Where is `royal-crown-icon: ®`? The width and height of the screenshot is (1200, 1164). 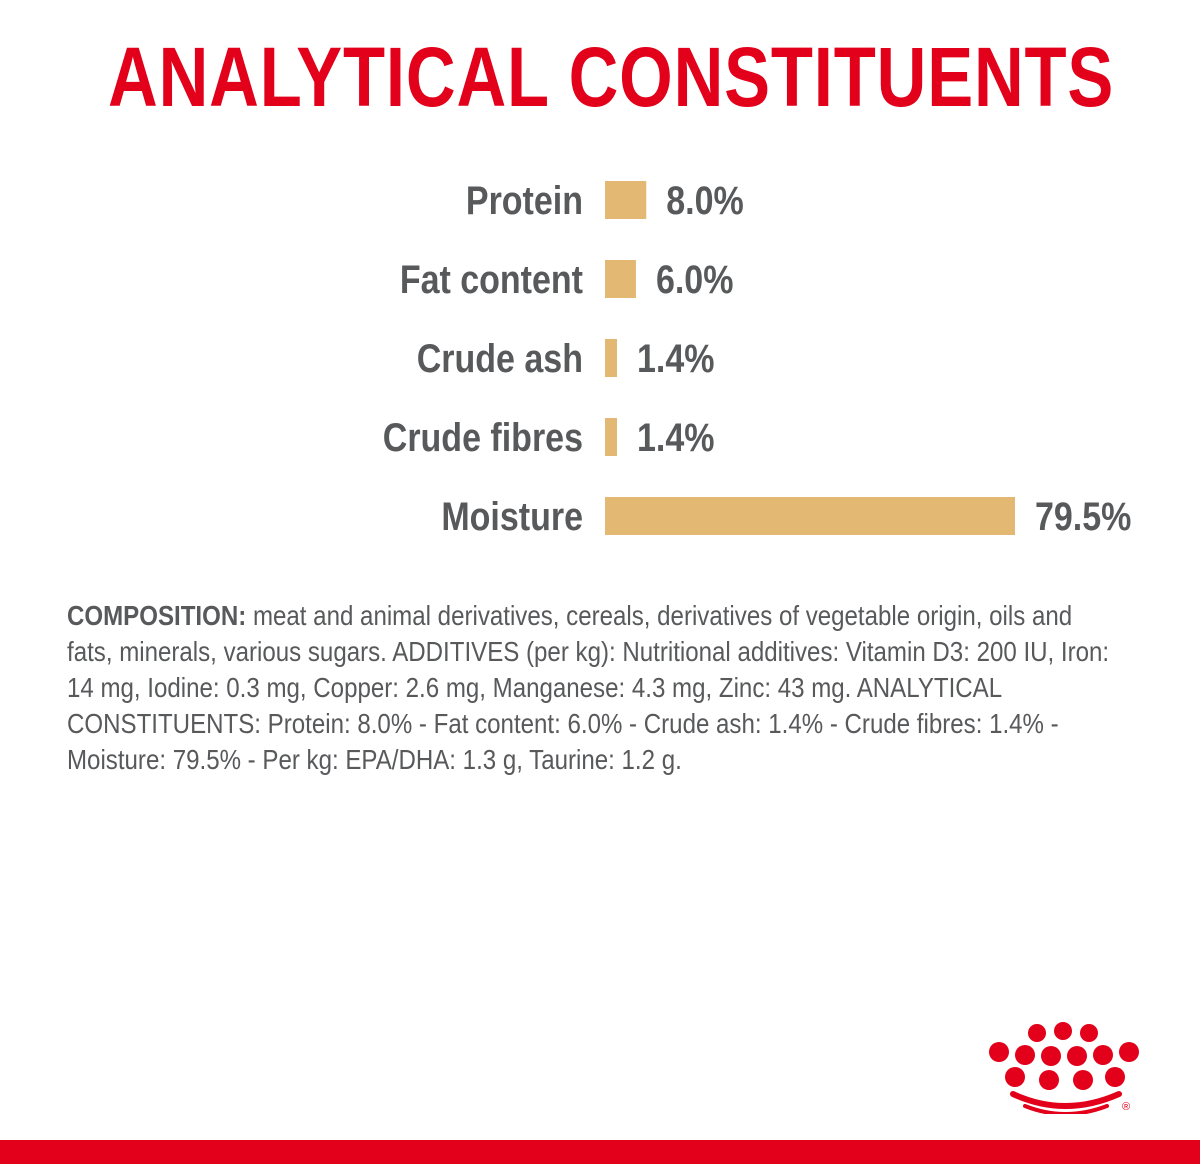 royal-crown-icon: ® is located at coordinates (1064, 1068).